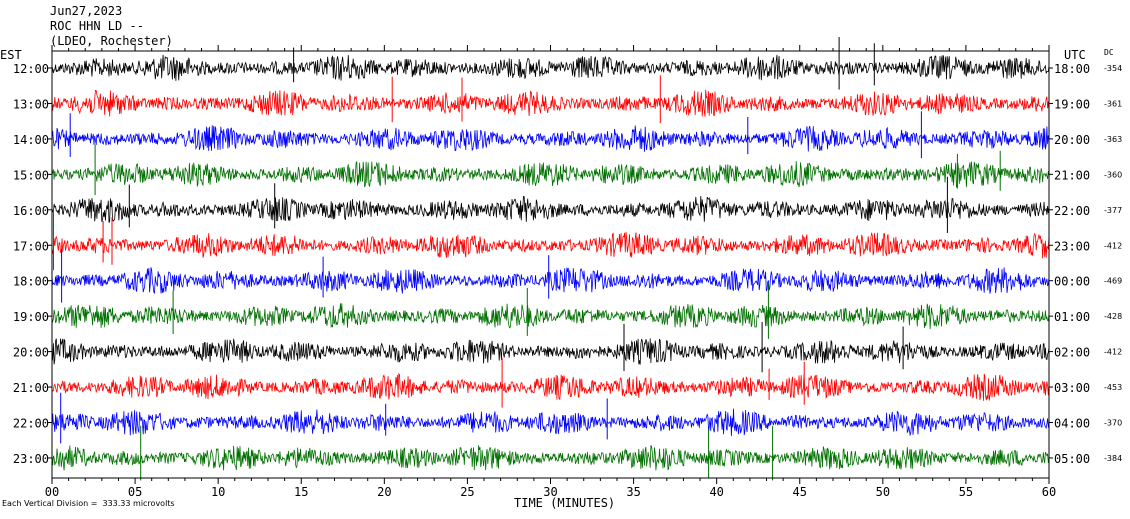 The image size is (1130, 519). Describe the element at coordinates (1072, 246) in the screenshot. I see `utc-hour-label: 23:00` at that location.